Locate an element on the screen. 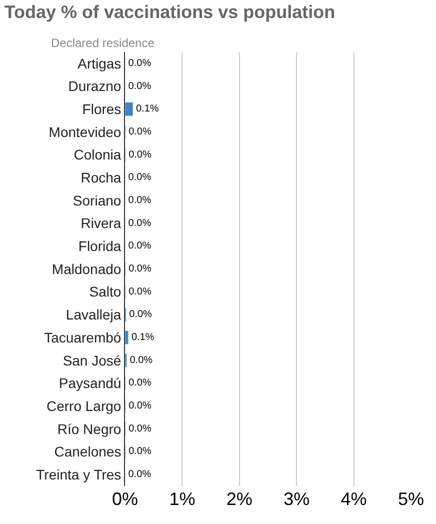 This screenshot has height=524, width=436. y-tick-label: Rocha is located at coordinates (101, 178).